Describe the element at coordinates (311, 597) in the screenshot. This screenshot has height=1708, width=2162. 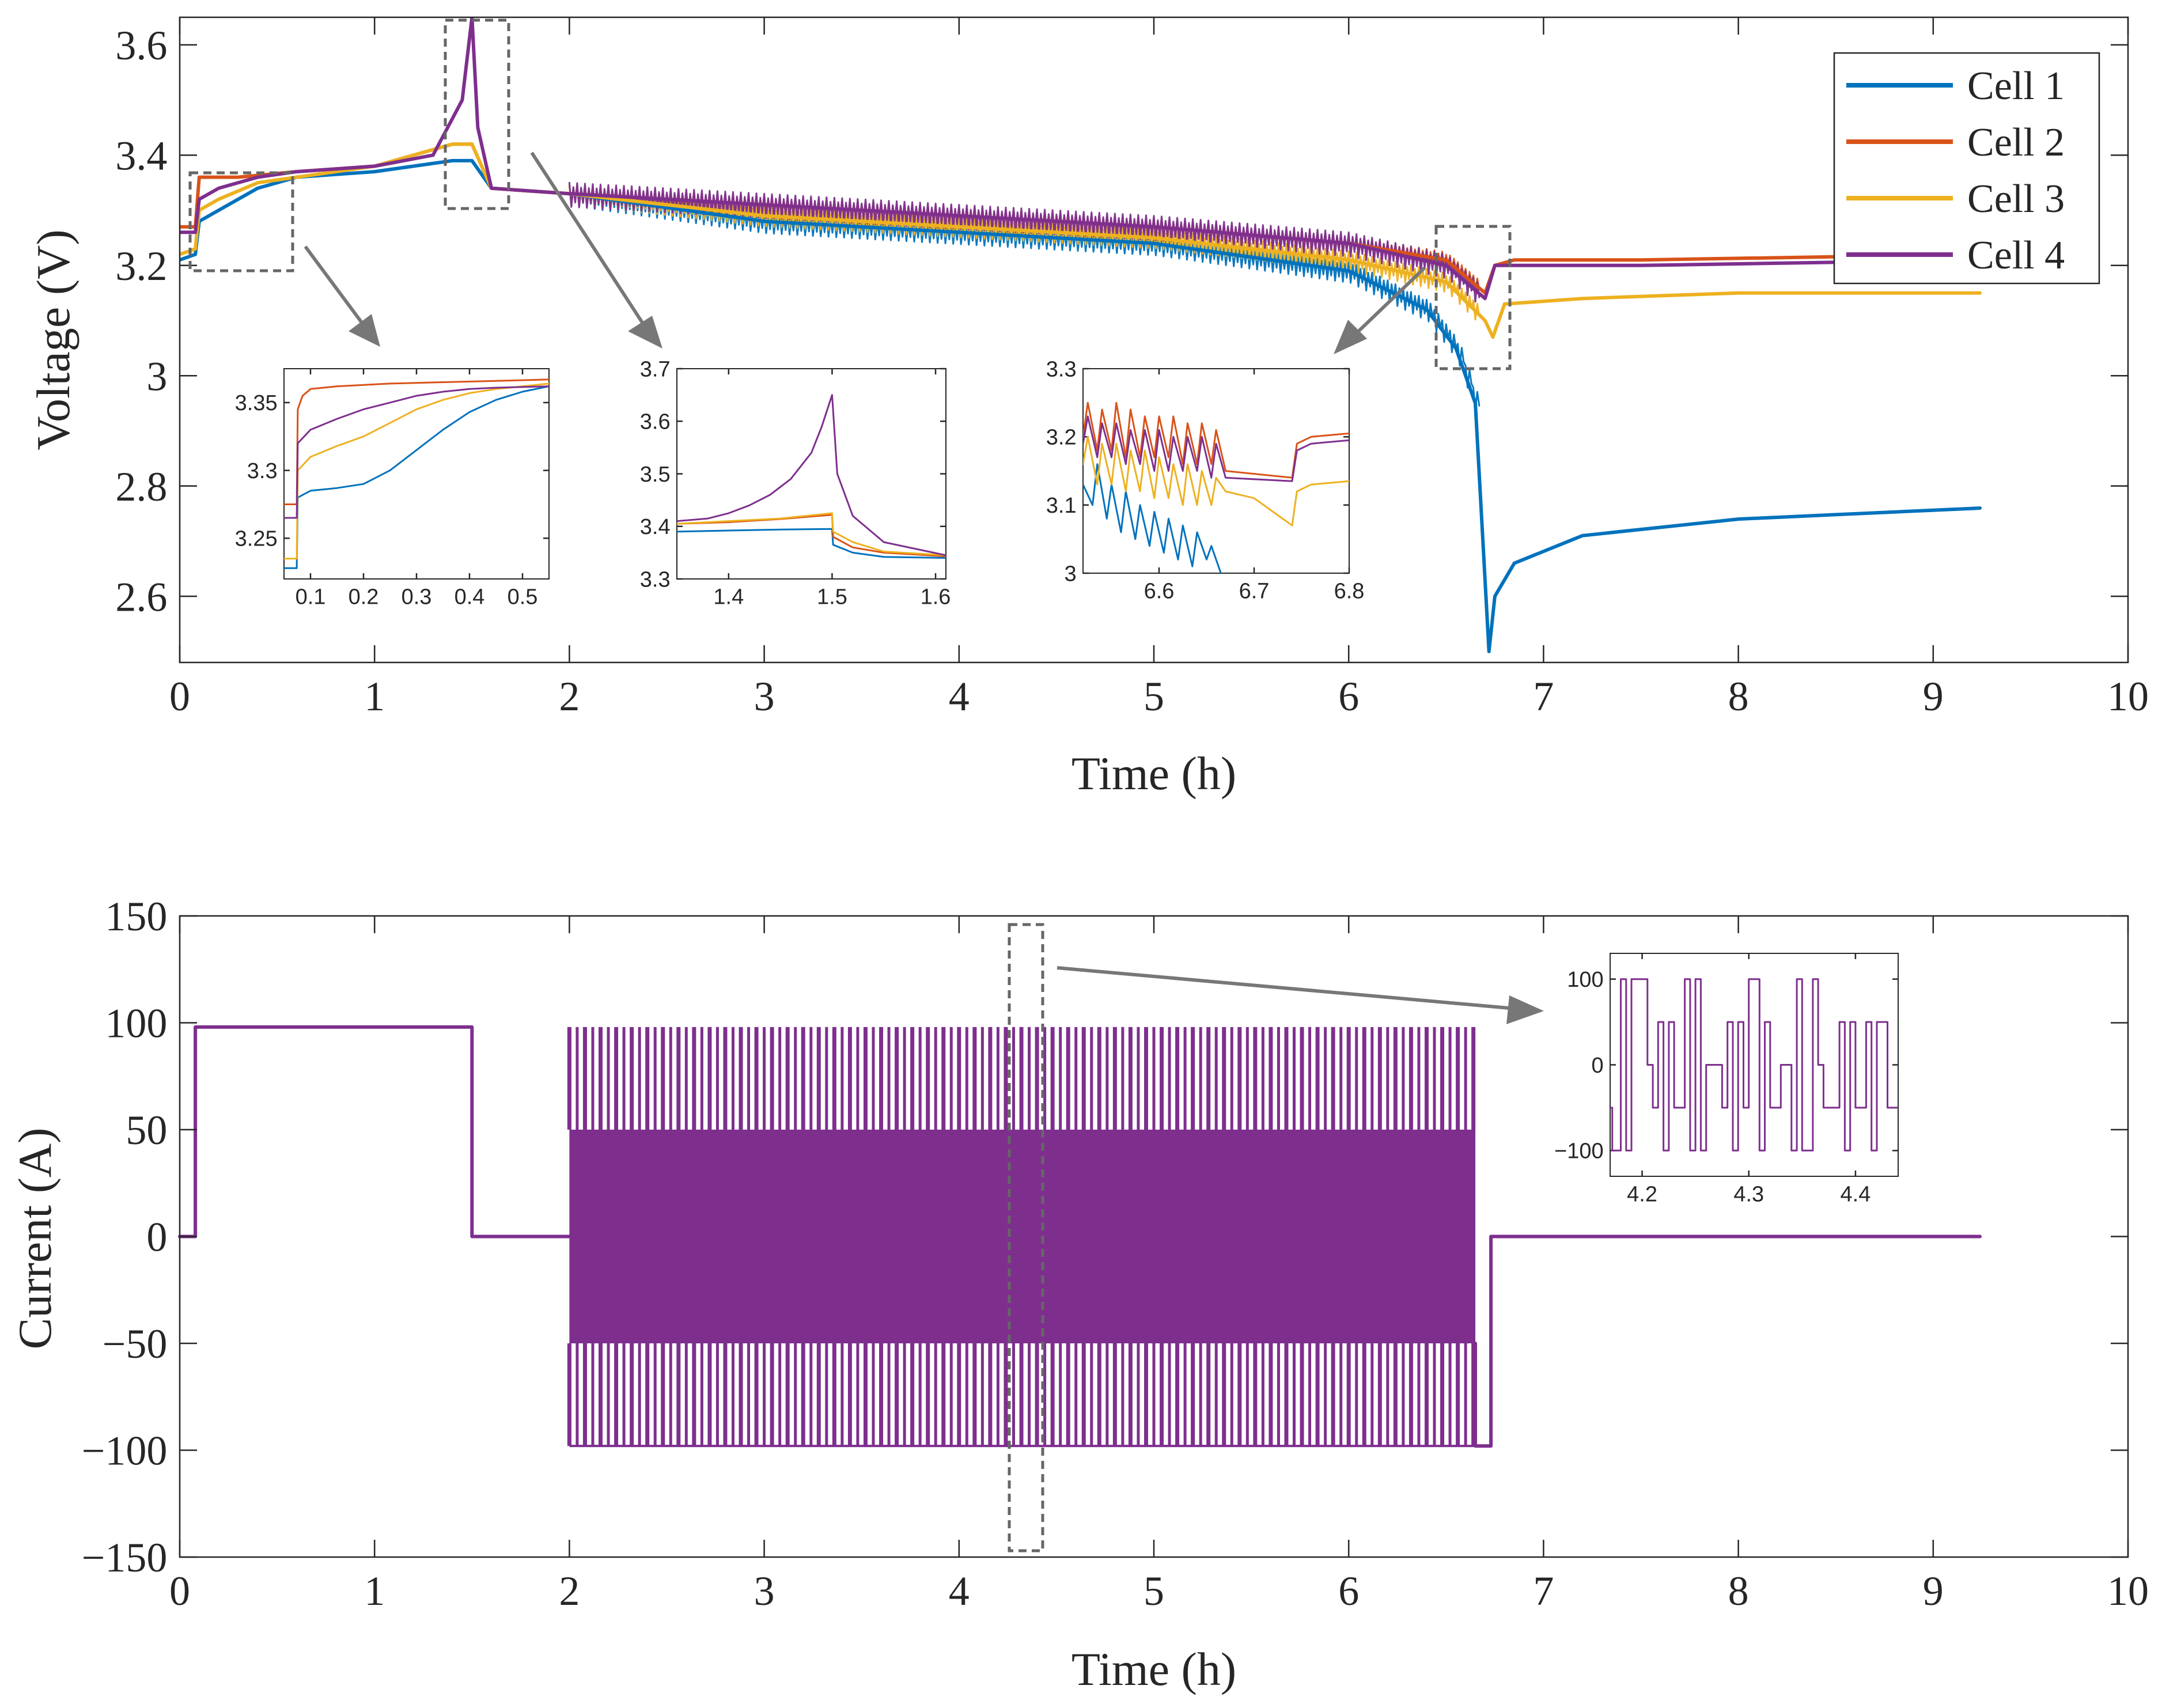
I see `voltage-inset-1-x-tick-label: 0.1` at that location.